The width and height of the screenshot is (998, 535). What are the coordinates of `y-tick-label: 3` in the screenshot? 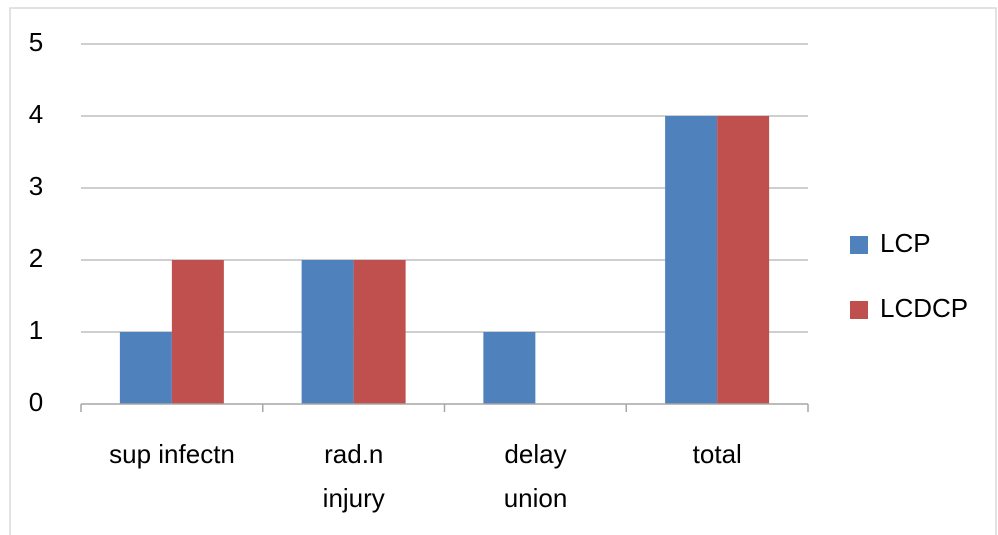 It's located at (36, 186).